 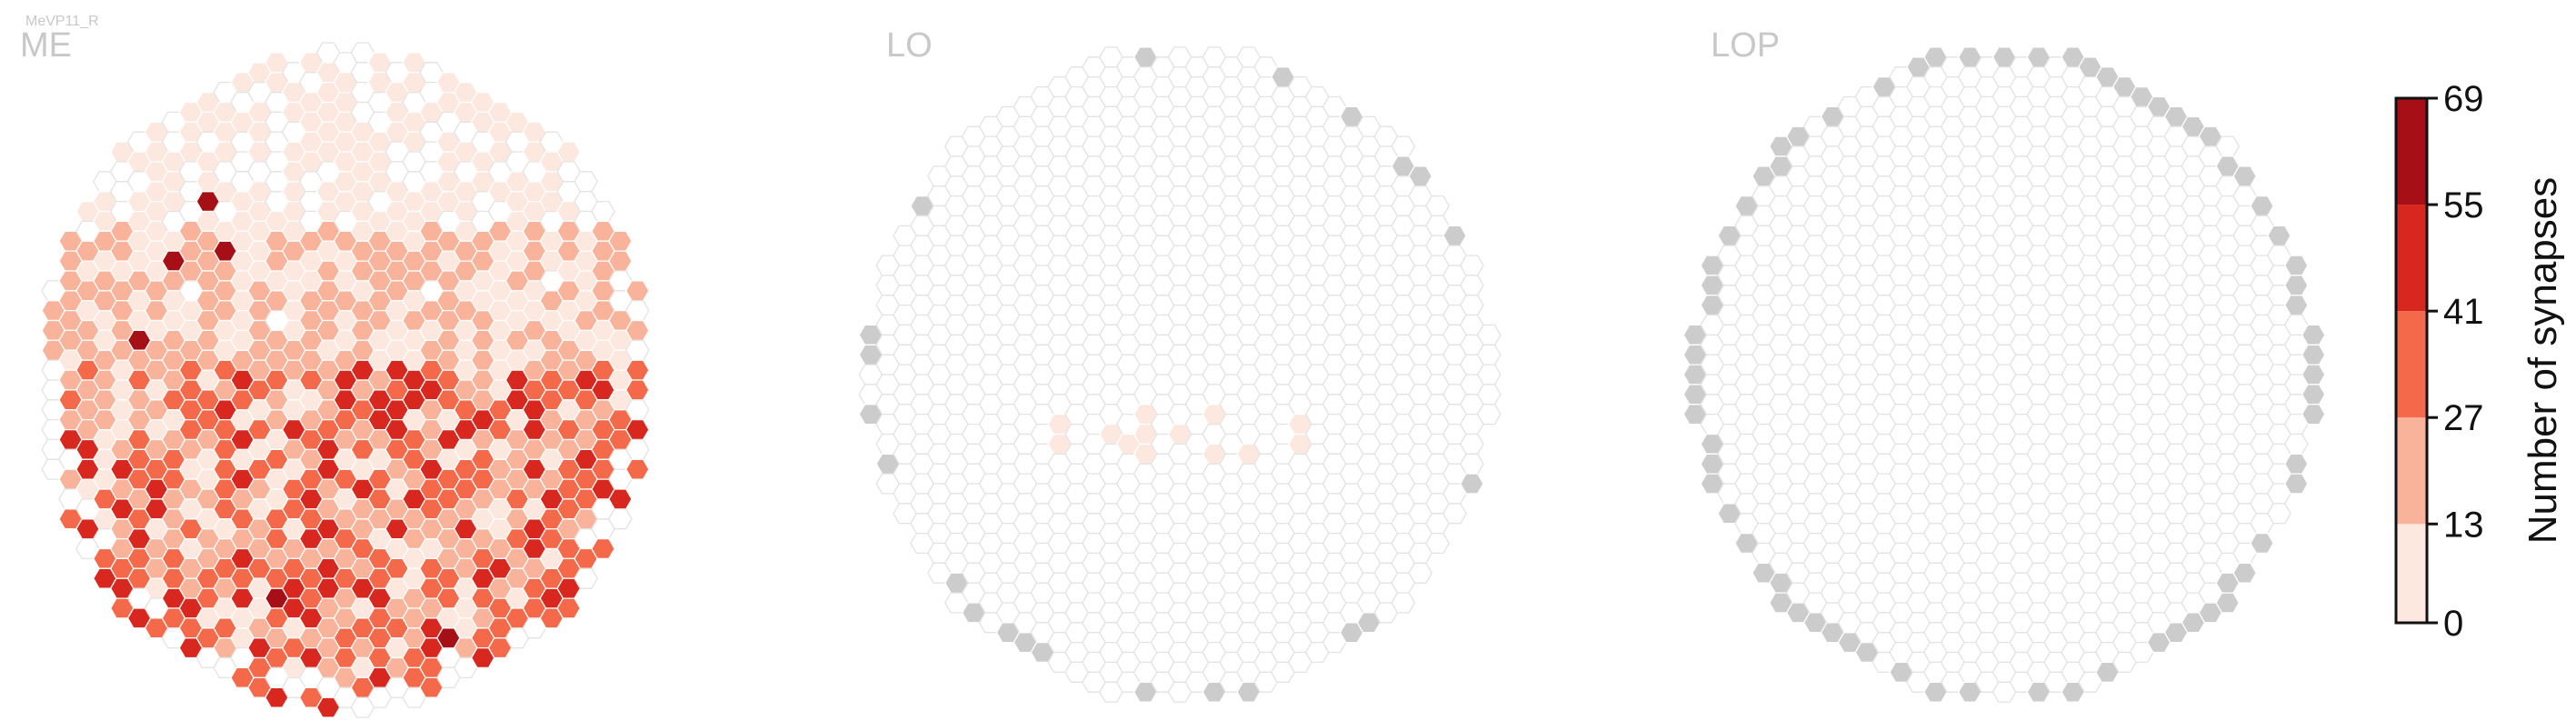 I want to click on colorbar-bins, so click(x=2411, y=360).